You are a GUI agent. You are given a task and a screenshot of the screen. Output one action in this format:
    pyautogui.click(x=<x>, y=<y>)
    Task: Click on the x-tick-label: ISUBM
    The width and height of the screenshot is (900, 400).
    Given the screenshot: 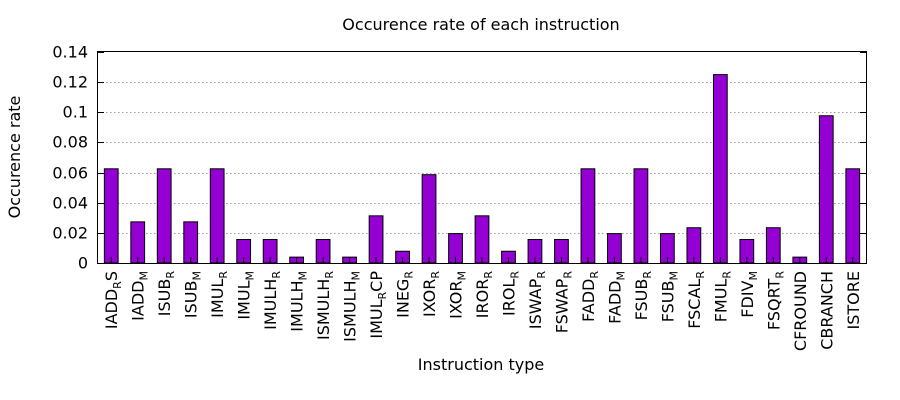 What is the action you would take?
    pyautogui.click(x=193, y=294)
    